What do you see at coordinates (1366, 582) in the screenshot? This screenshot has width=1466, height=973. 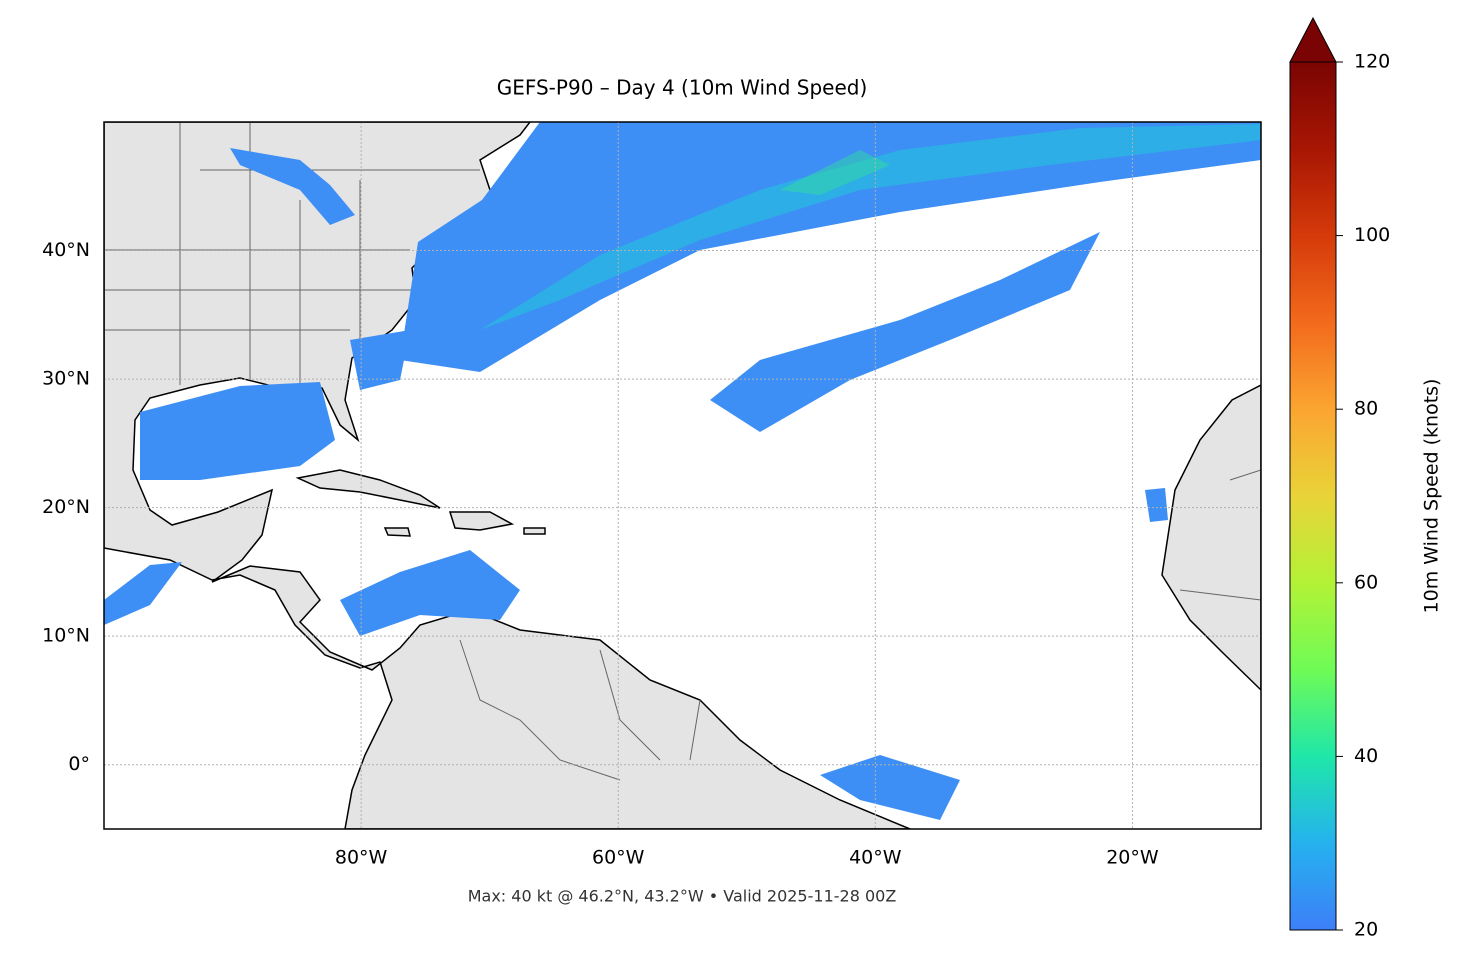 I see `colorbar-tick-label: 60` at bounding box center [1366, 582].